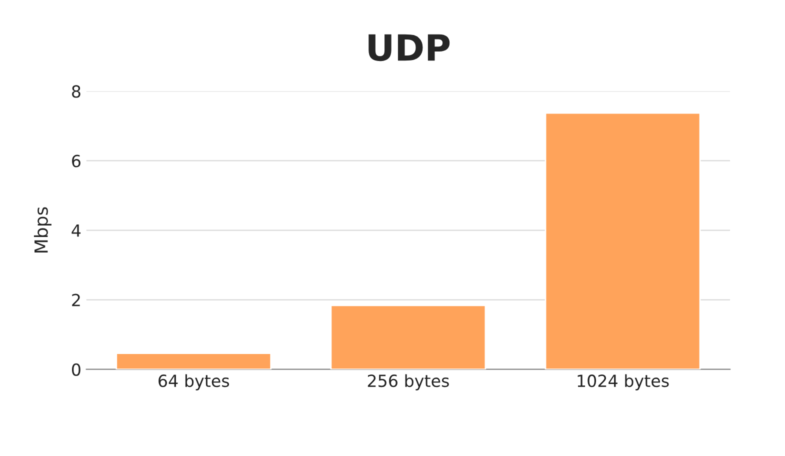 The image size is (785, 456). What do you see at coordinates (194, 382) in the screenshot?
I see `x-tick-label: 64 bytes` at bounding box center [194, 382].